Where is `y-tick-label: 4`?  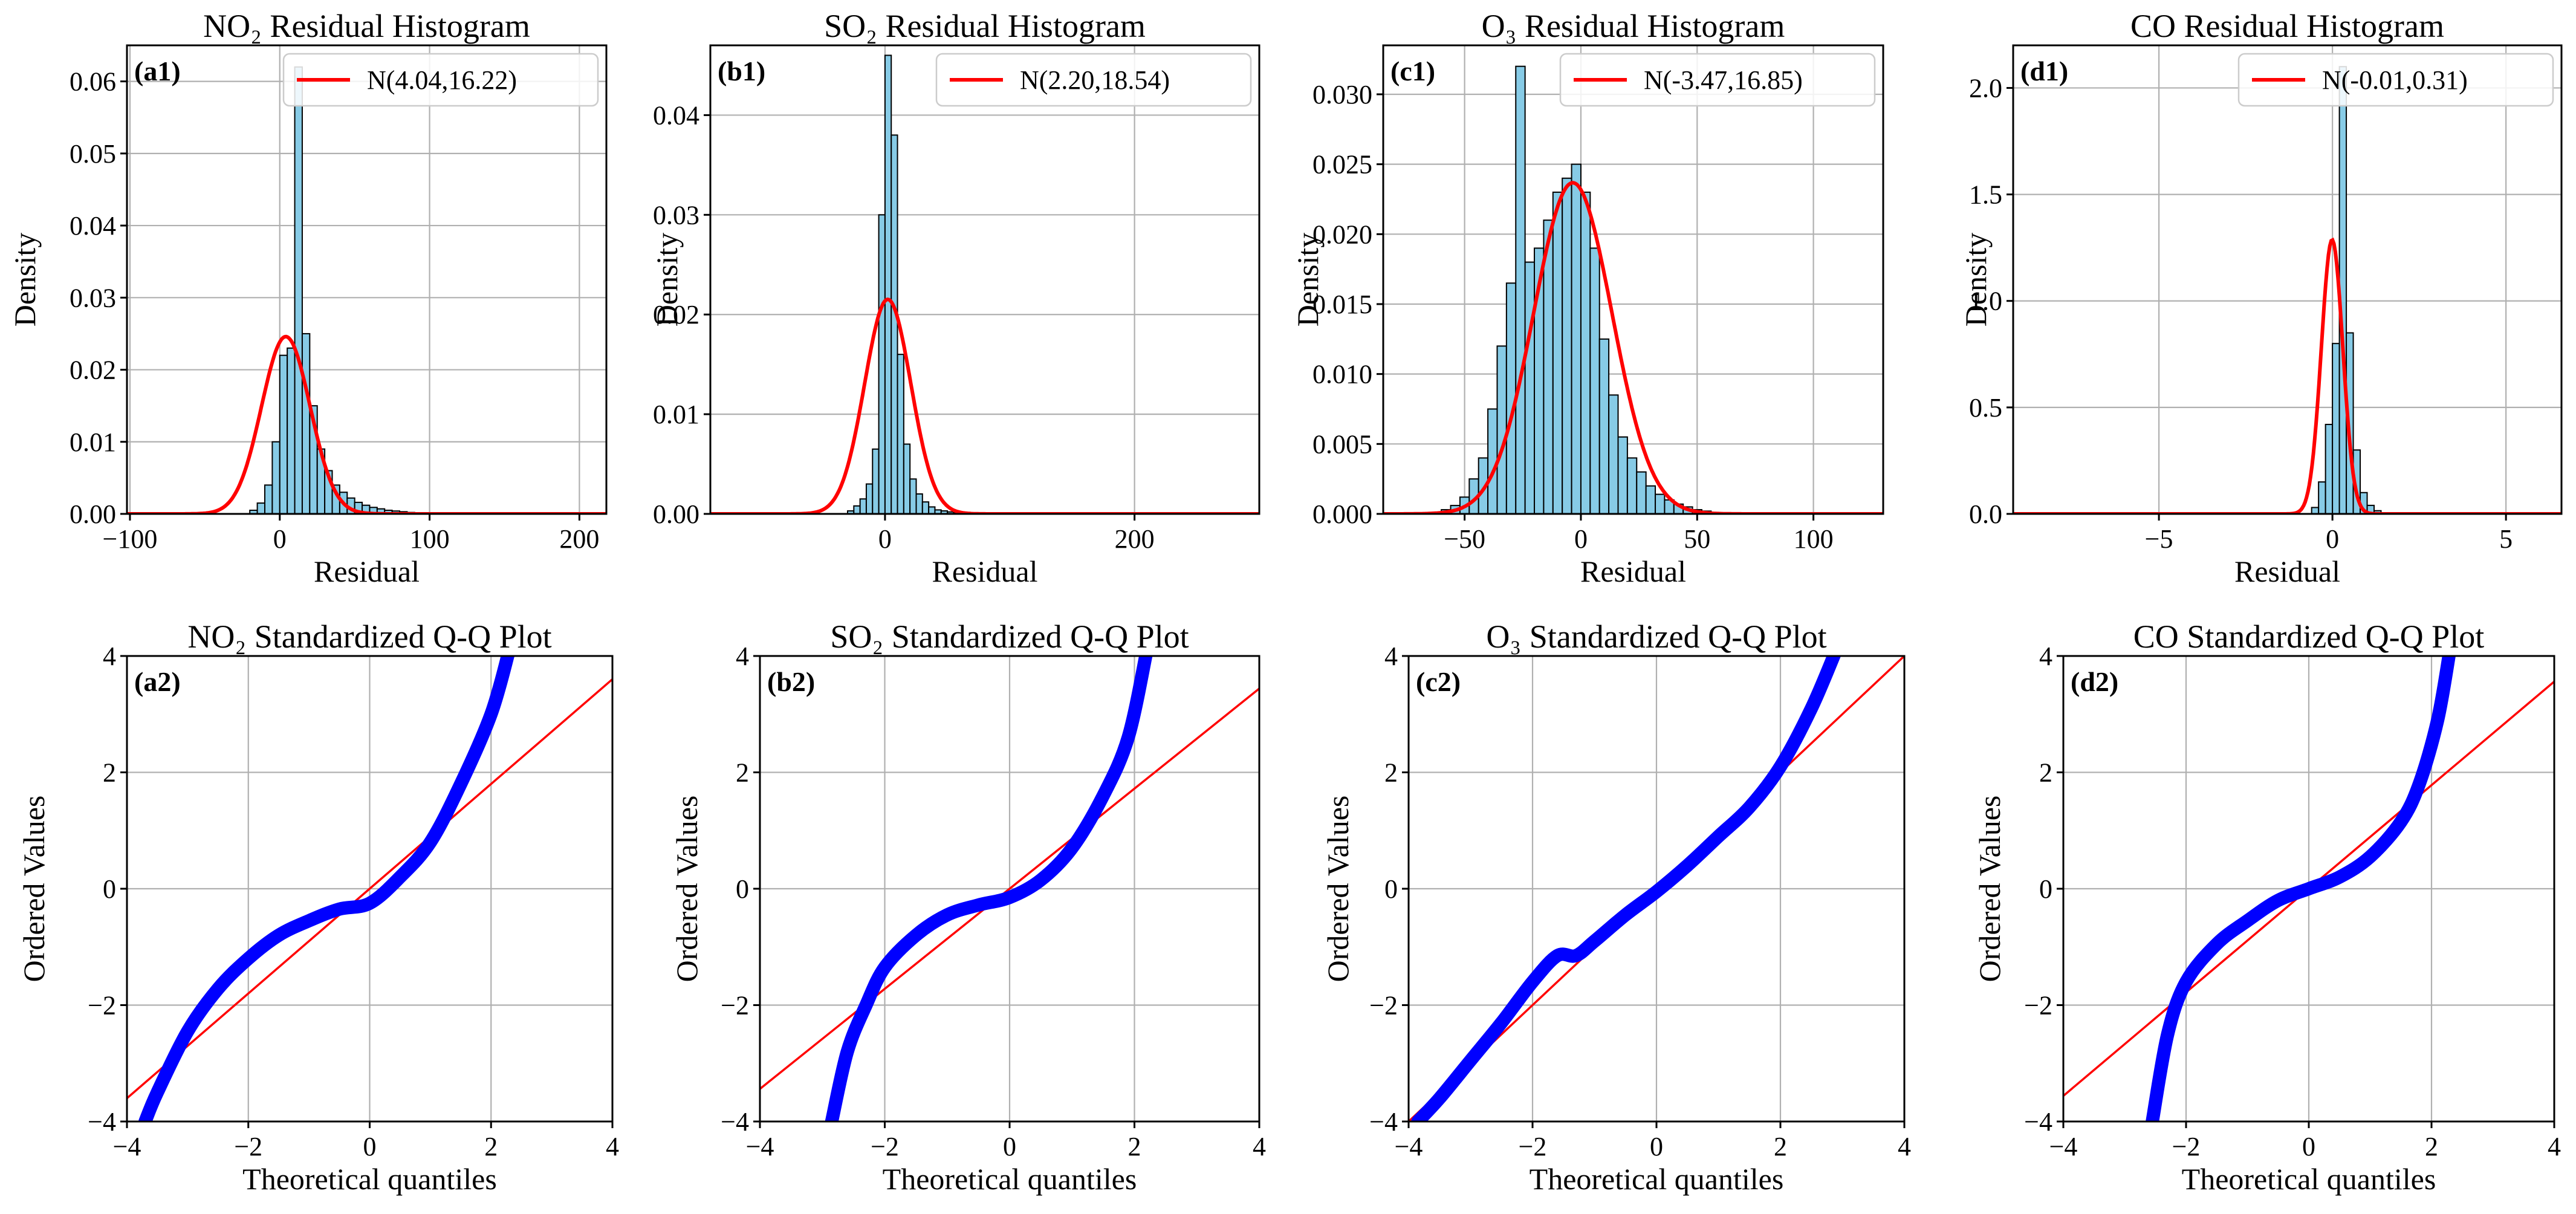
y-tick-label: 4 is located at coordinates (743, 656).